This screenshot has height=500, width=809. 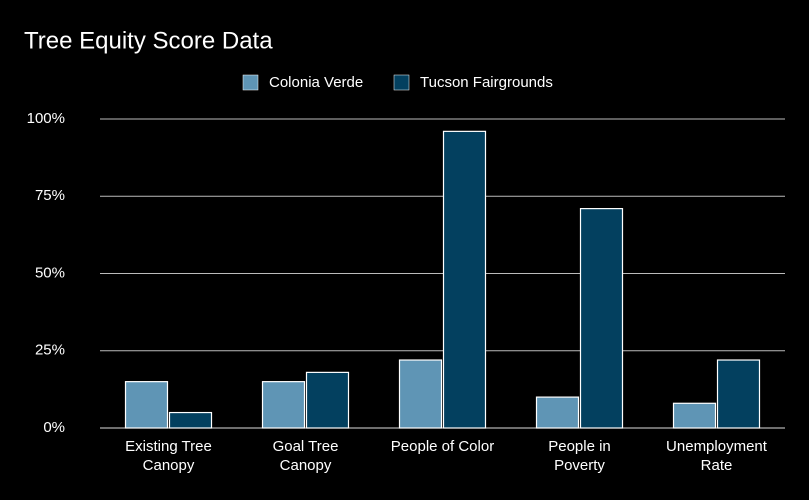 I want to click on x-tick-label: People of Color, so click(x=442, y=446).